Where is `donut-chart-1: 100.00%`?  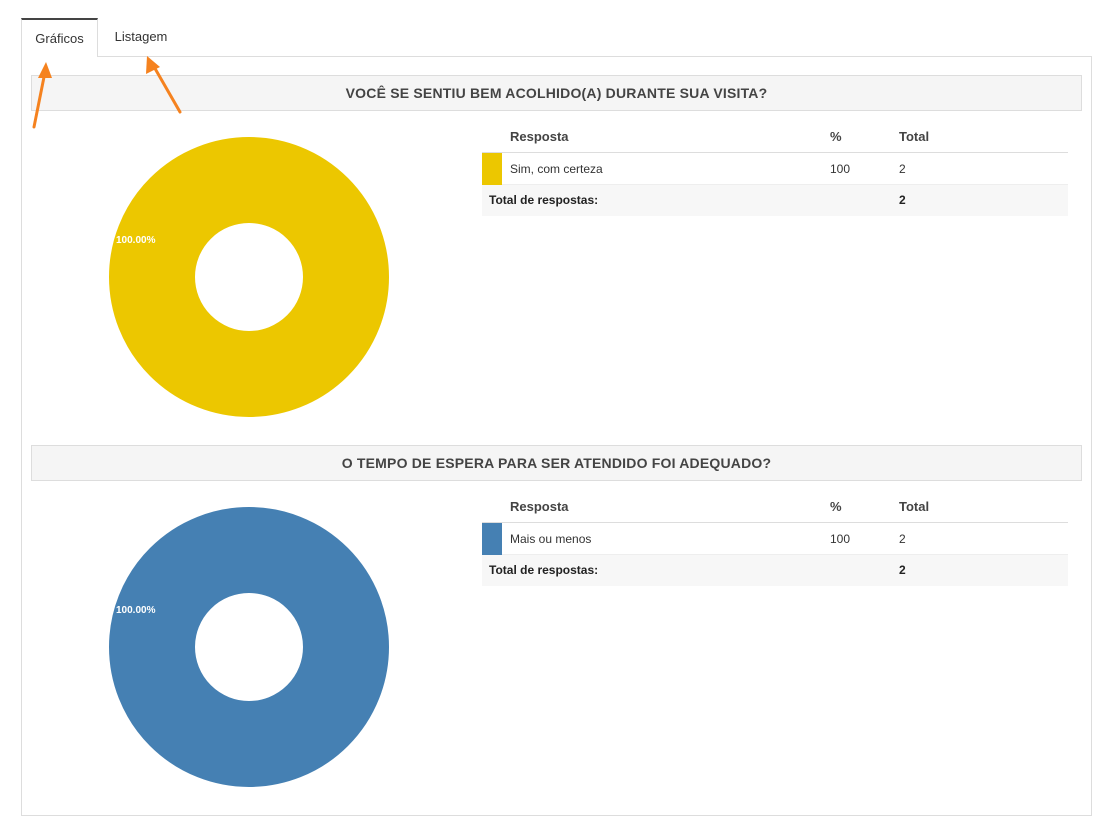 donut-chart-1: 100.00% is located at coordinates (250, 278).